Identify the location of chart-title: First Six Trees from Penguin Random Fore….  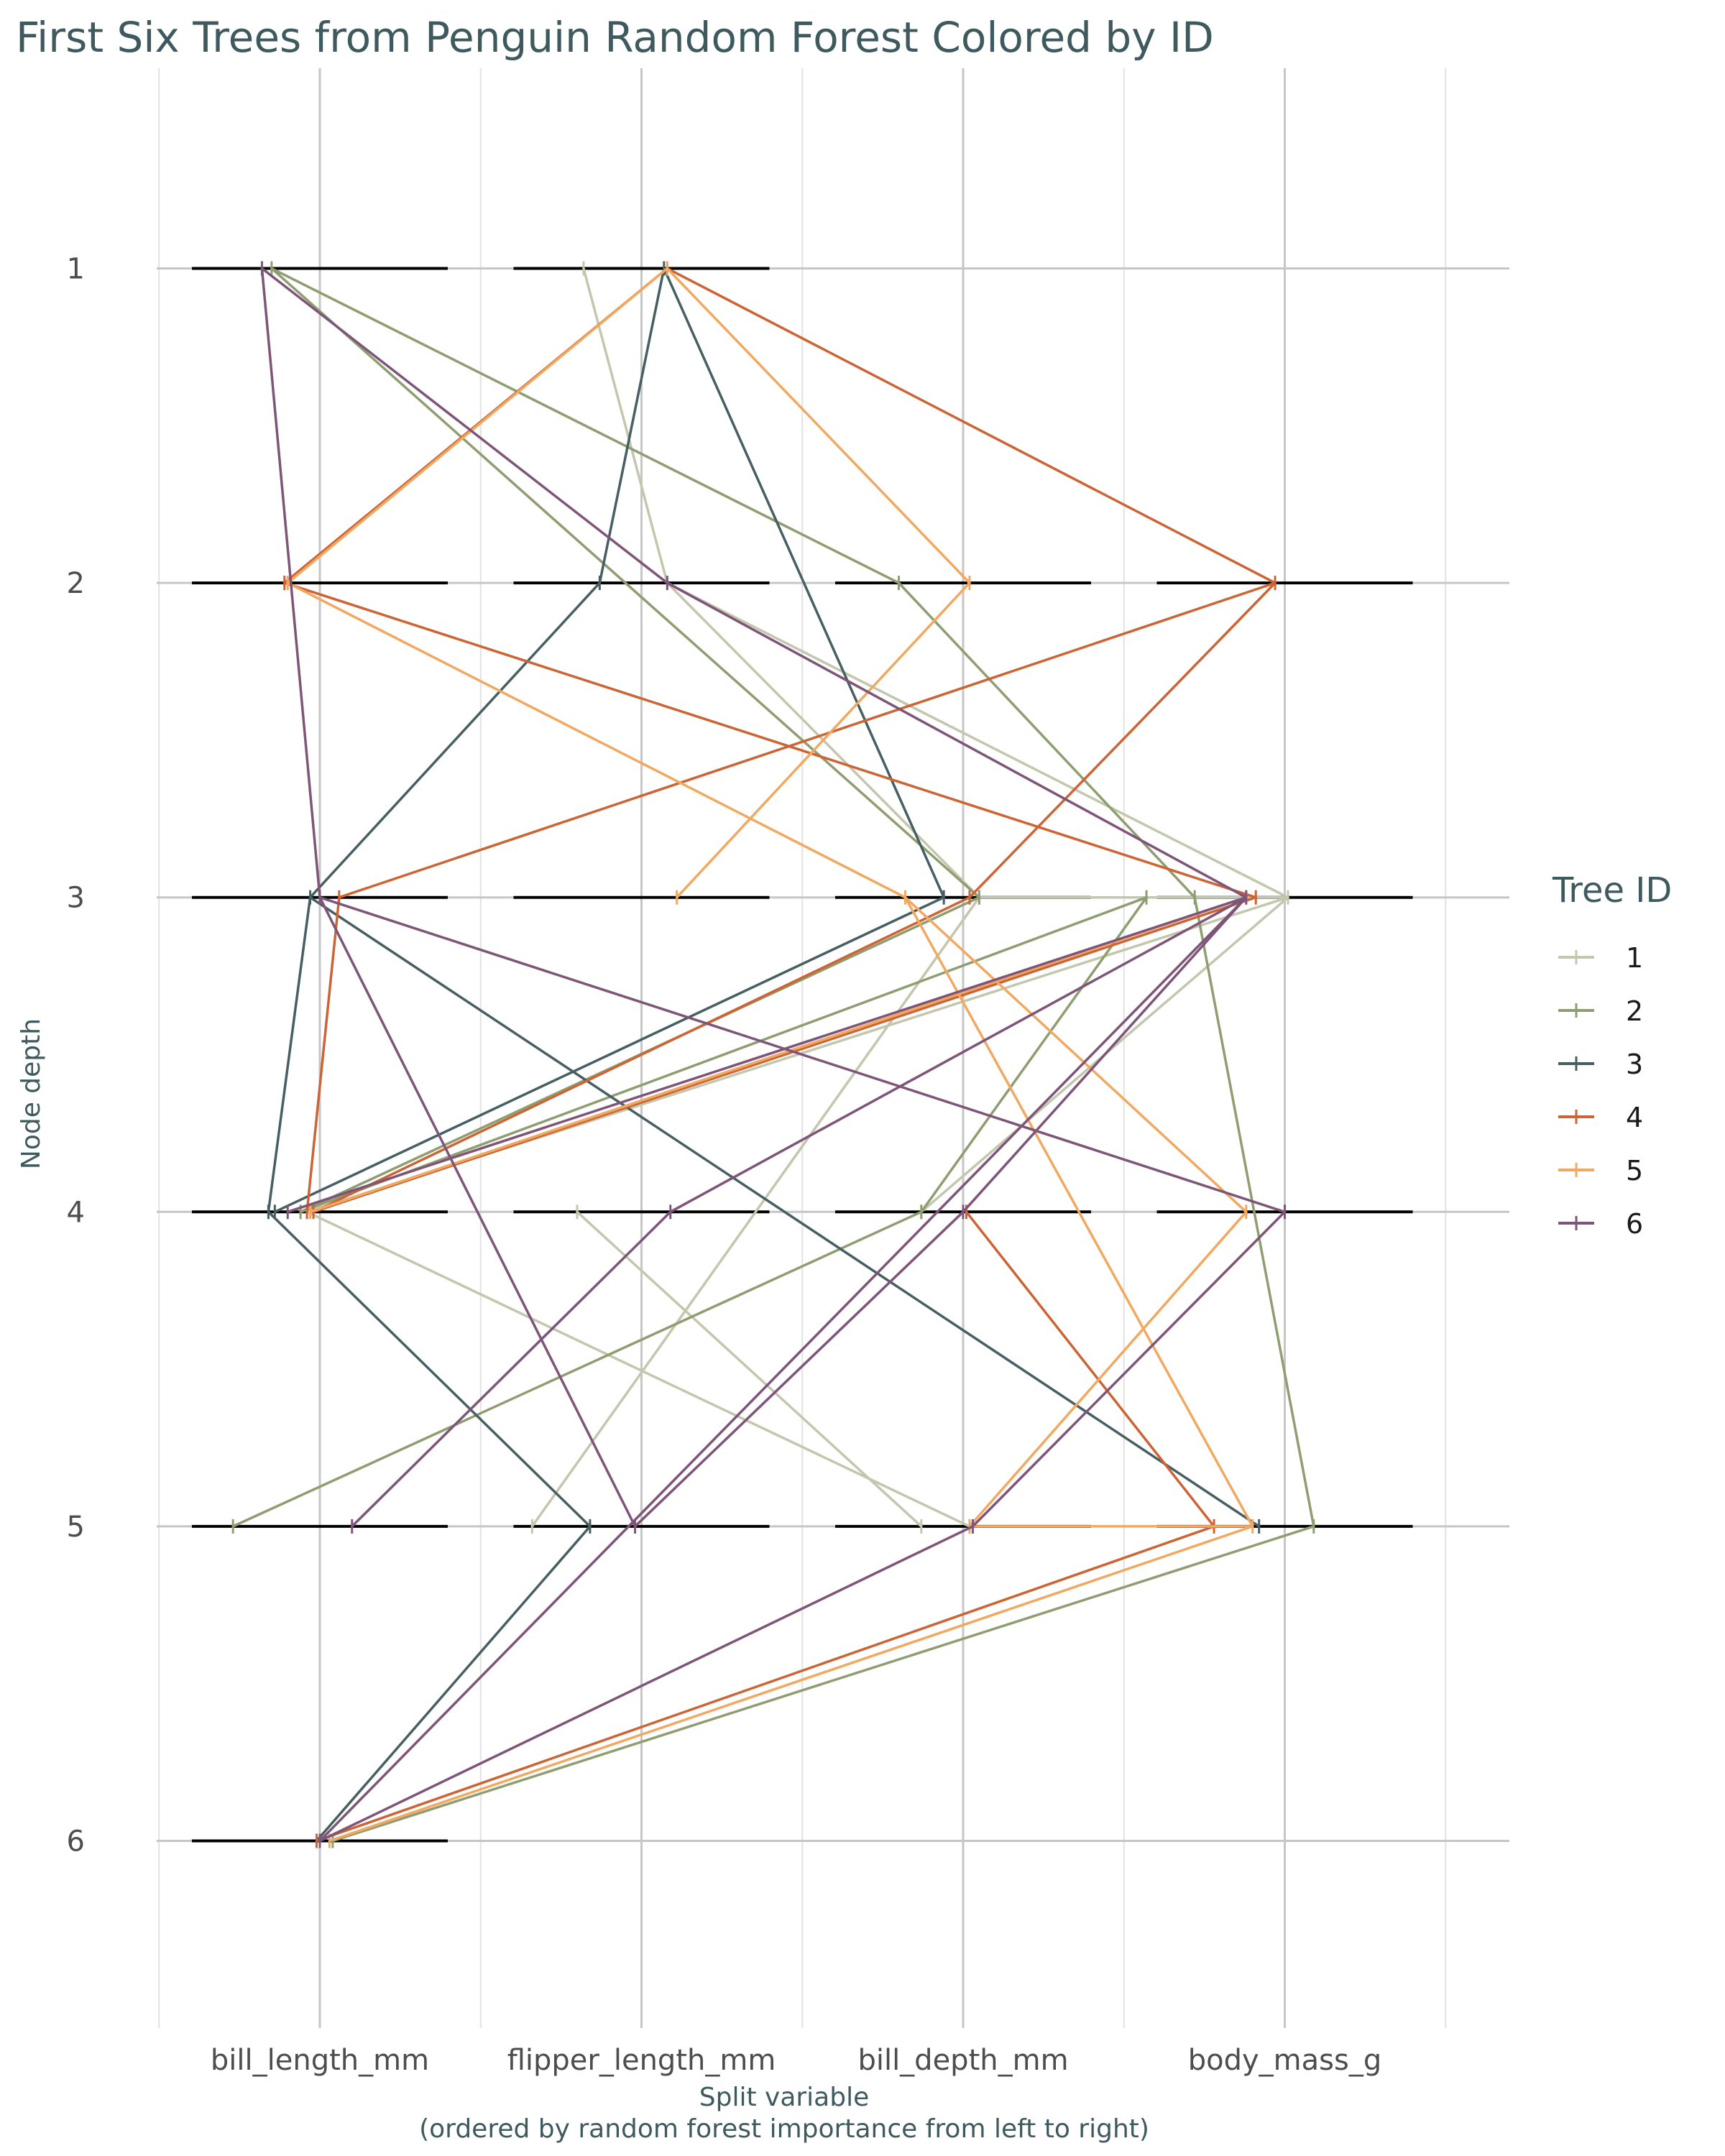
(615, 37).